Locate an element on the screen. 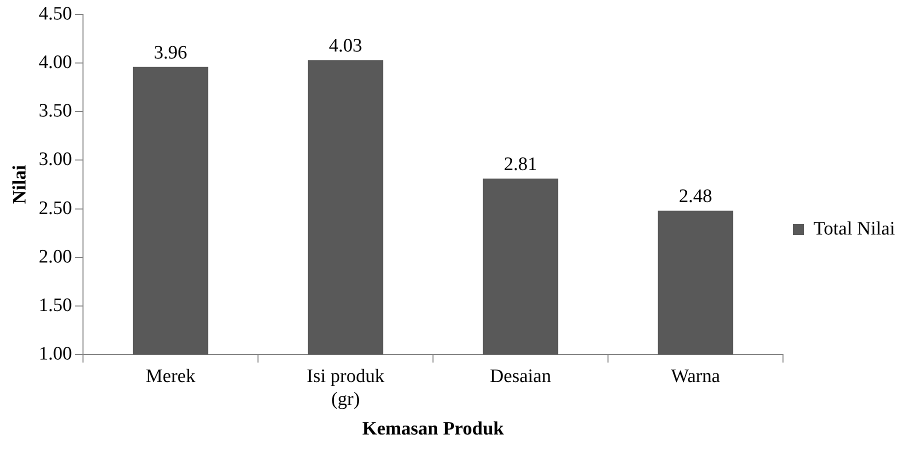 This screenshot has width=910, height=450. y-tick-label: 2.50 is located at coordinates (55, 208).